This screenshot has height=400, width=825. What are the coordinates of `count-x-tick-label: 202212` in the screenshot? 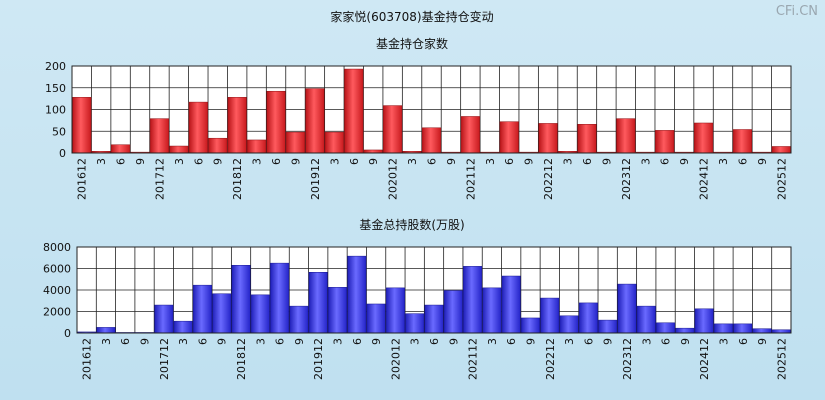 It's located at (548, 179).